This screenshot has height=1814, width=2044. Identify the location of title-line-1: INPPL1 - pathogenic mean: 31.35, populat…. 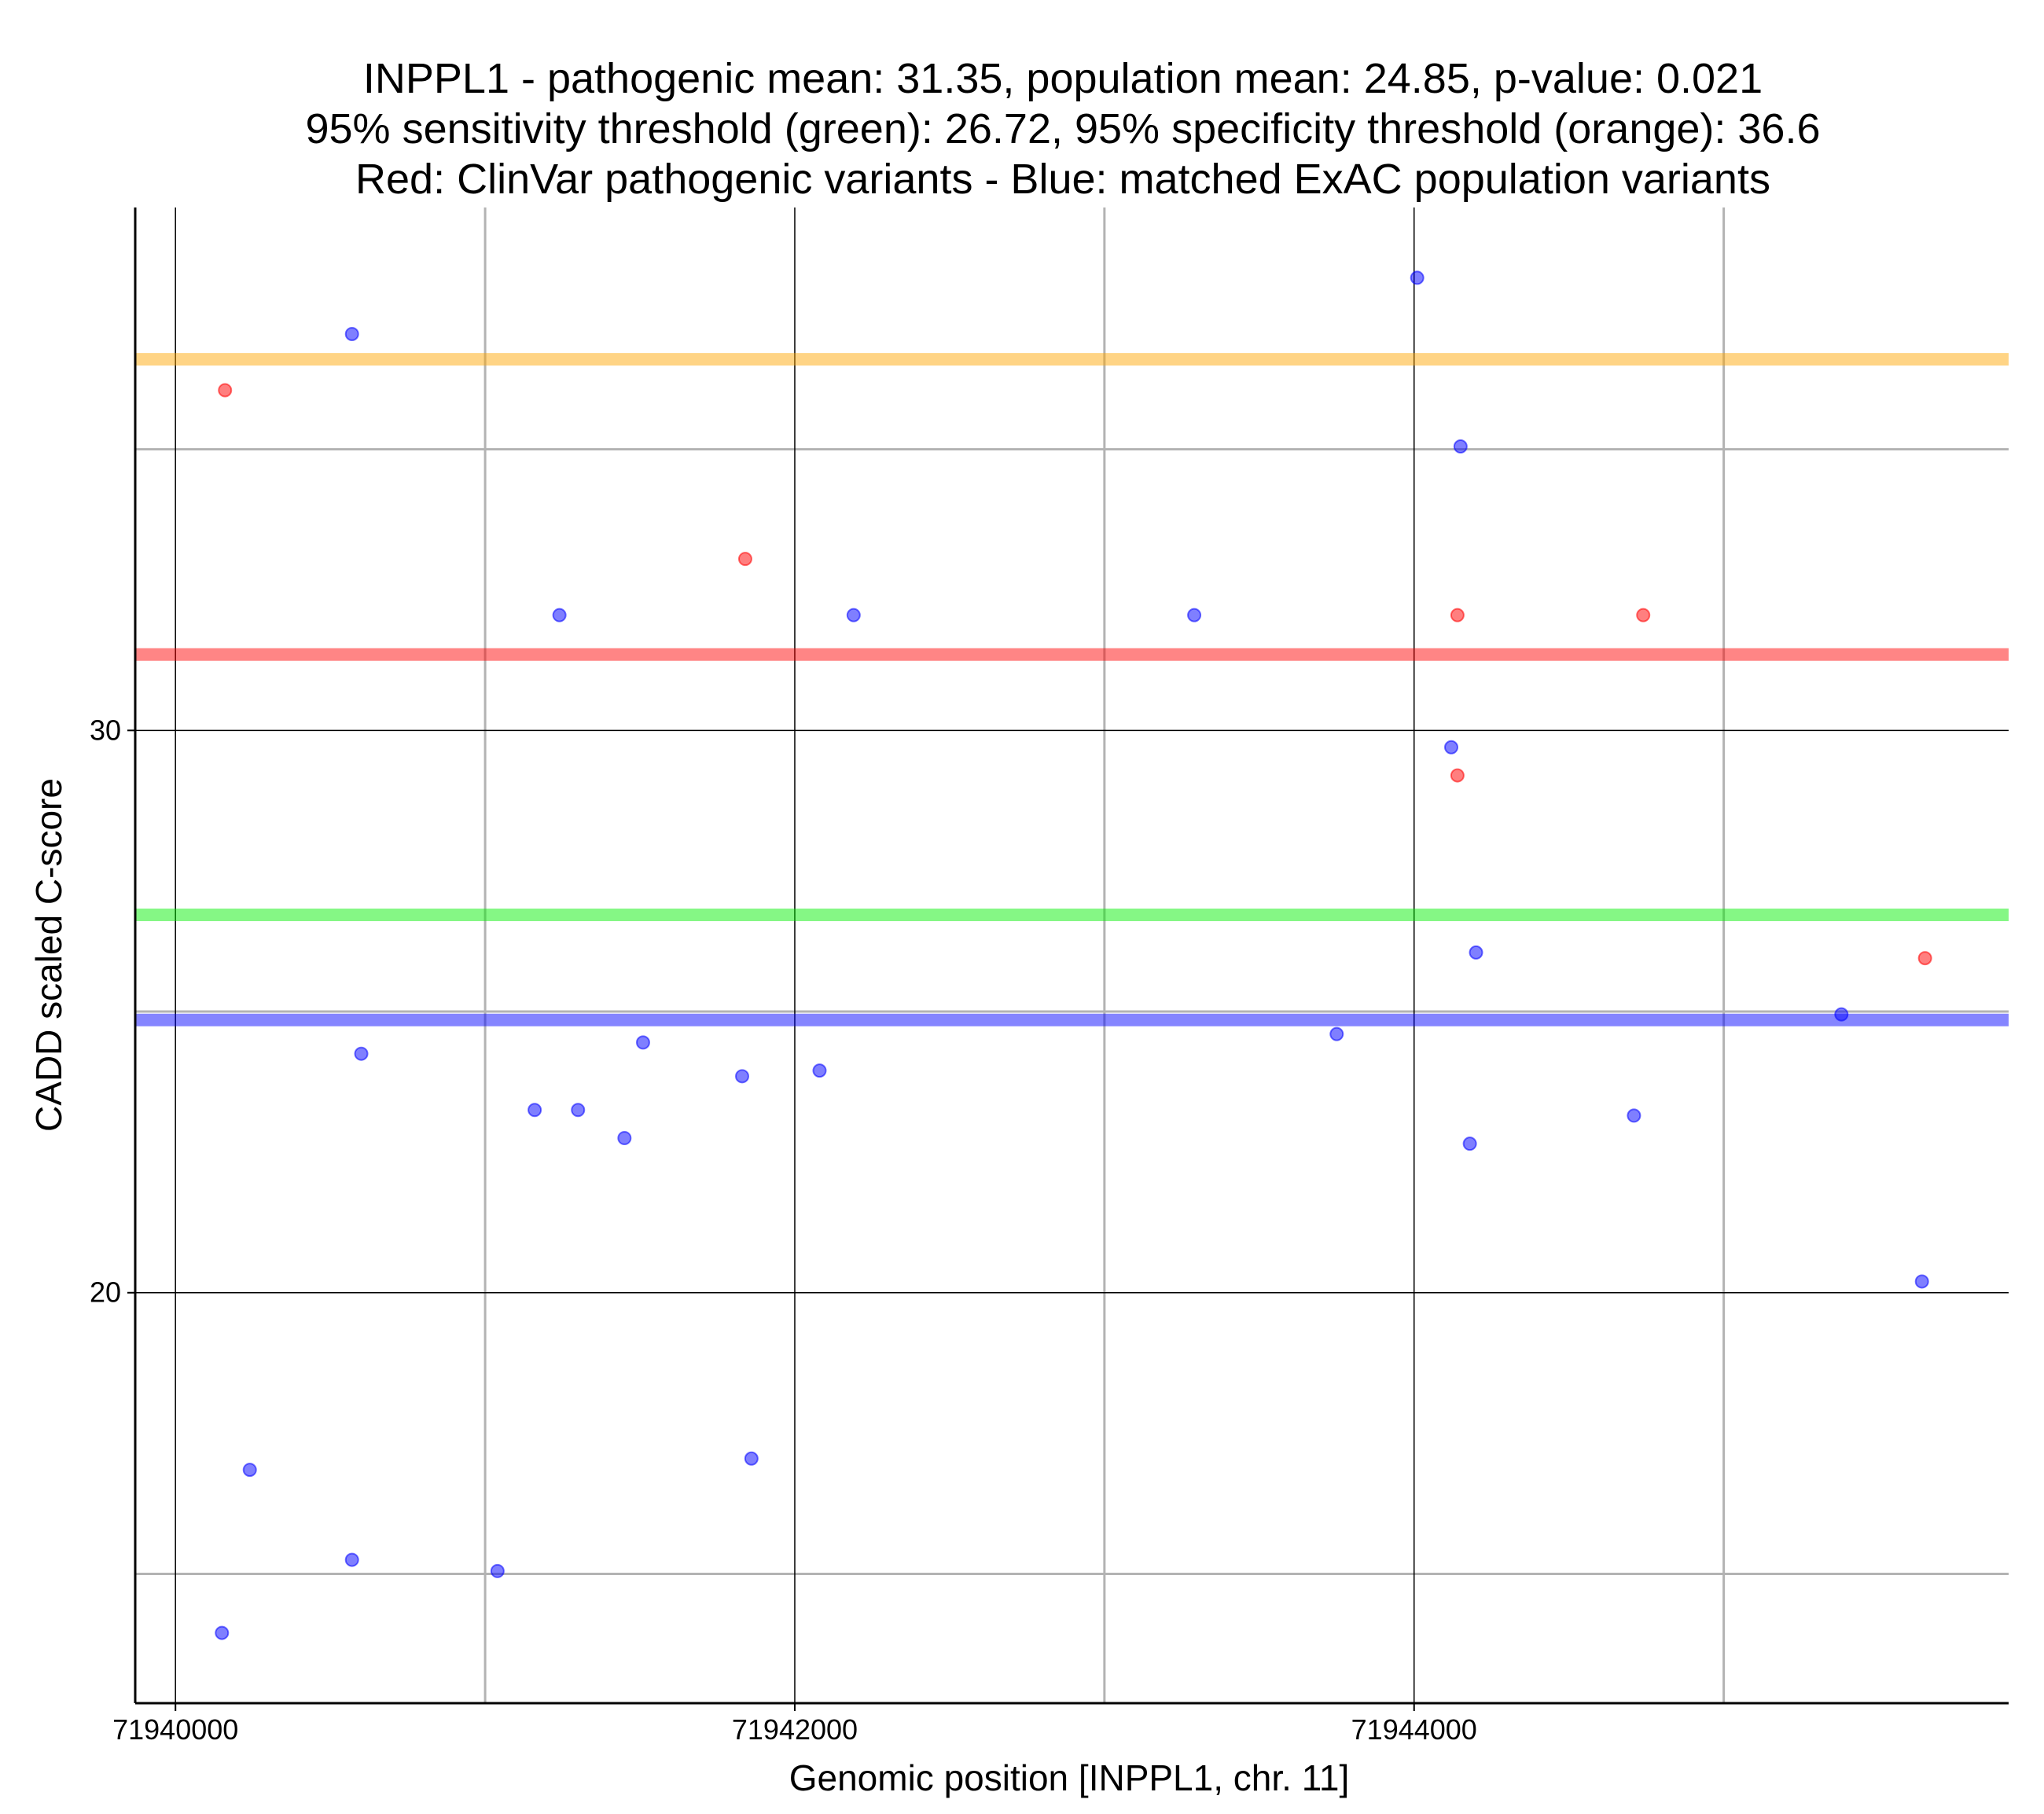
(1063, 78).